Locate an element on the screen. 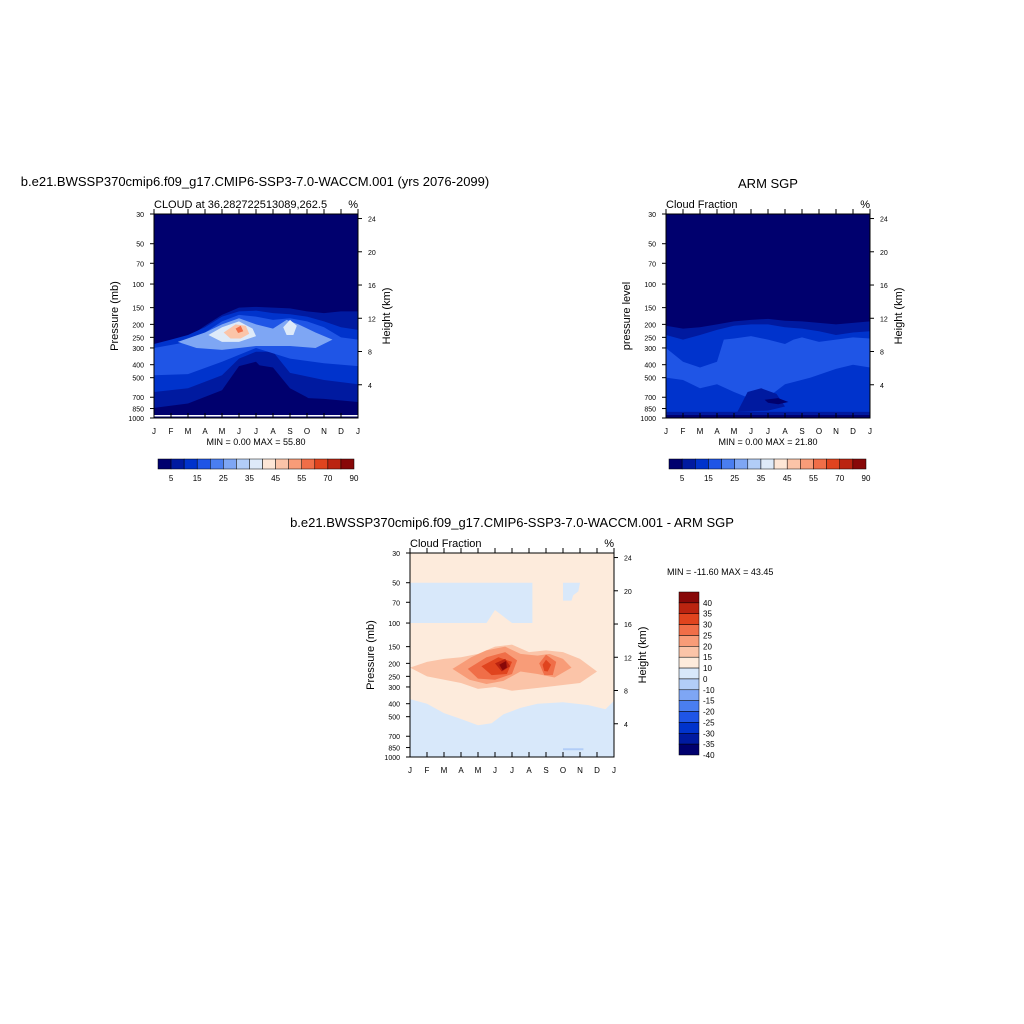 The height and width of the screenshot is (1024, 1024). stats-label: MIN = -11.60 MAX = 43.45 is located at coordinates (720, 572).